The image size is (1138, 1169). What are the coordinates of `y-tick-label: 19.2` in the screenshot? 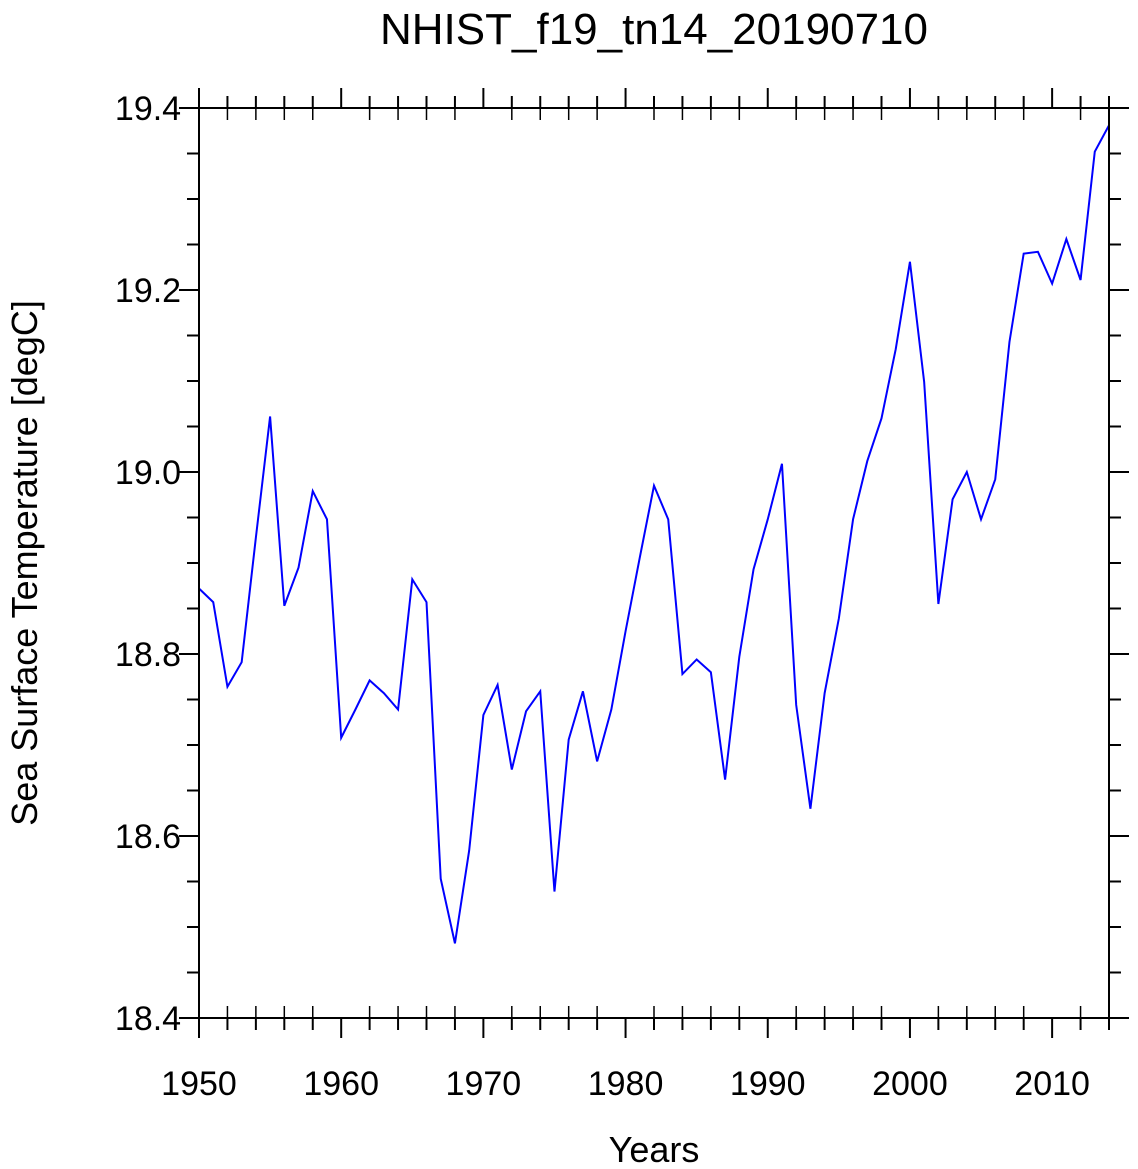 It's located at (148, 291).